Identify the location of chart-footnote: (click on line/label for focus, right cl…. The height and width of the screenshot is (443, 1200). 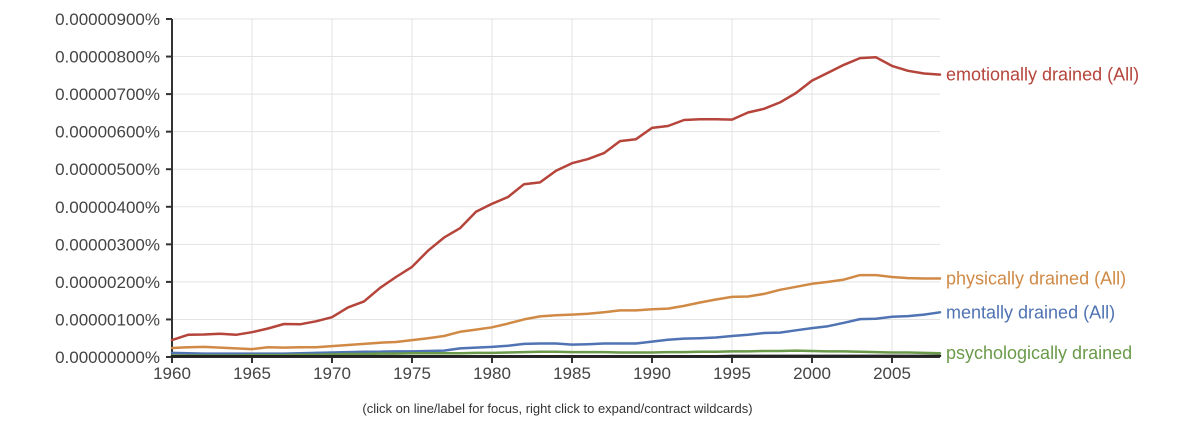
(557, 408).